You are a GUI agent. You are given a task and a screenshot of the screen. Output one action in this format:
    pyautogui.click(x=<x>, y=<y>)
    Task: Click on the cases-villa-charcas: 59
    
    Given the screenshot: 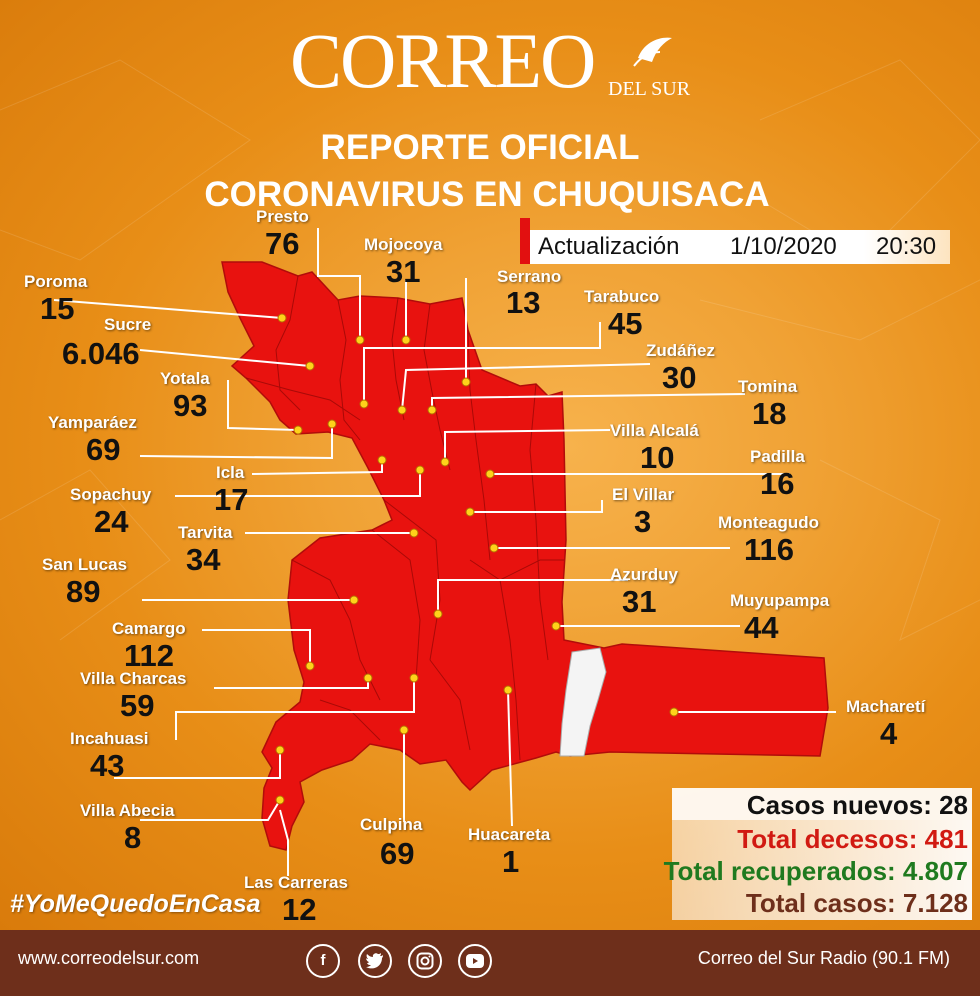 What is the action you would take?
    pyautogui.click(x=137, y=705)
    